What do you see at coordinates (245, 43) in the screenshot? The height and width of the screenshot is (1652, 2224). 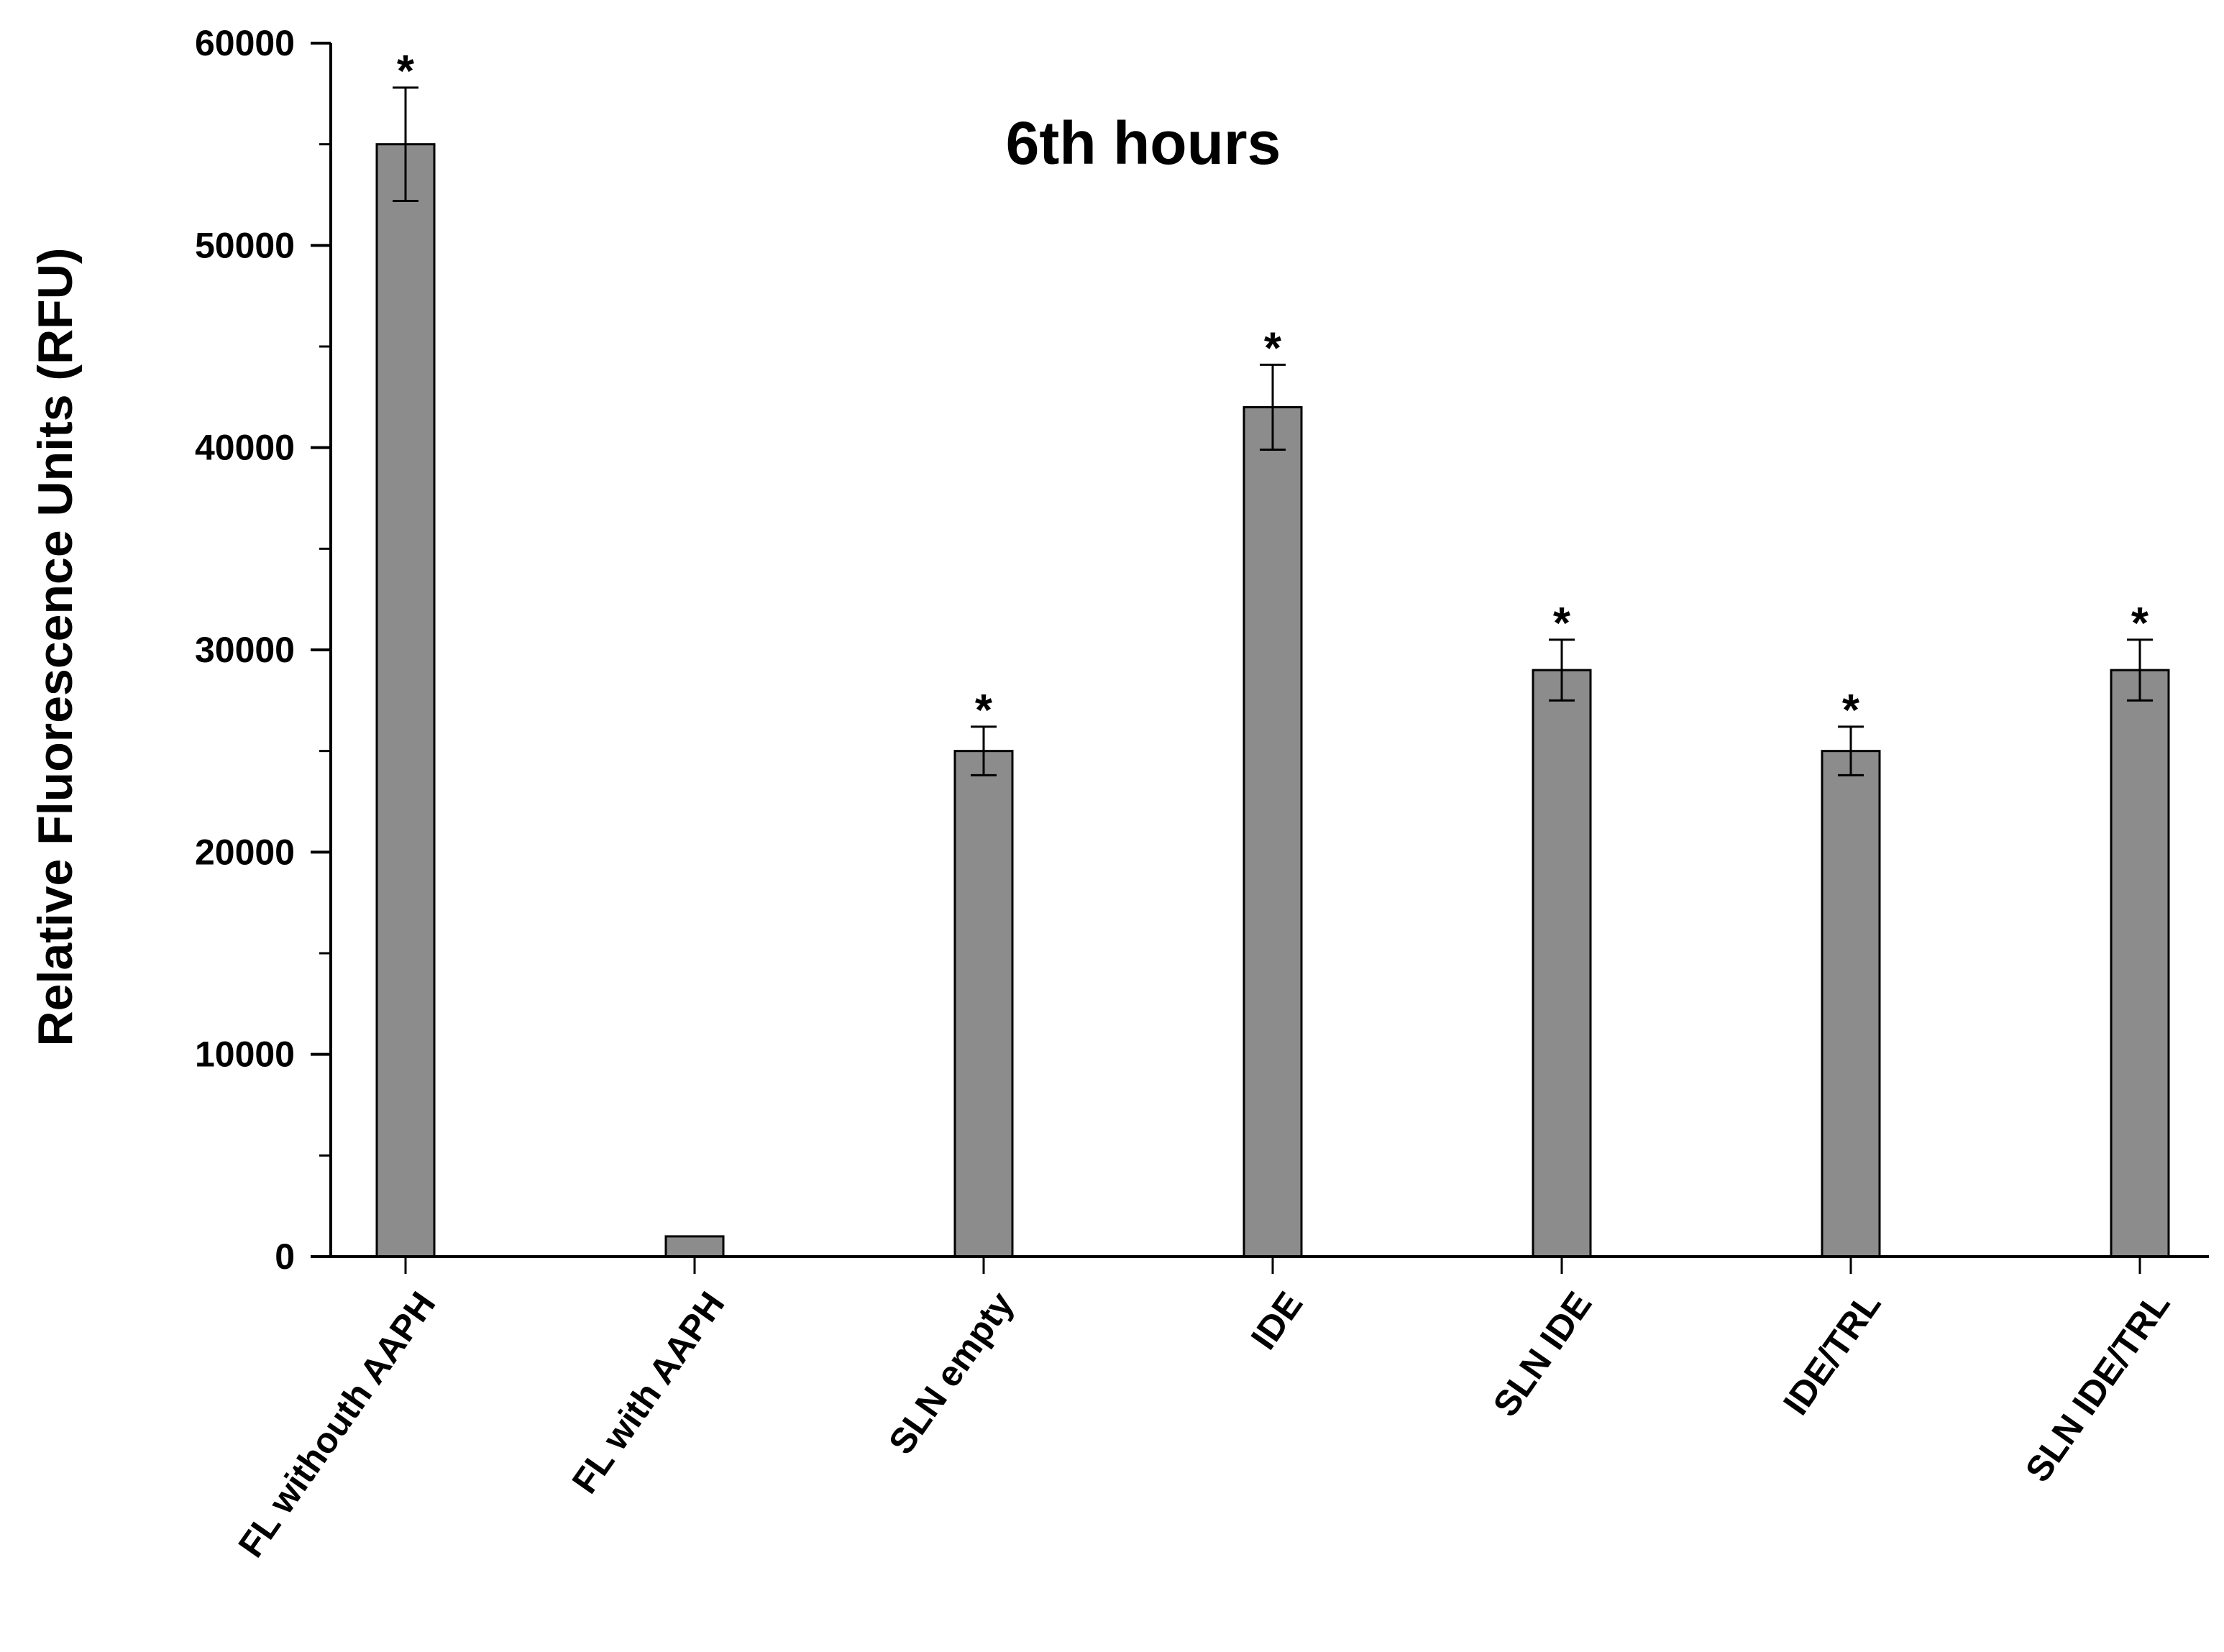 I see `y-tick-label: 60000` at bounding box center [245, 43].